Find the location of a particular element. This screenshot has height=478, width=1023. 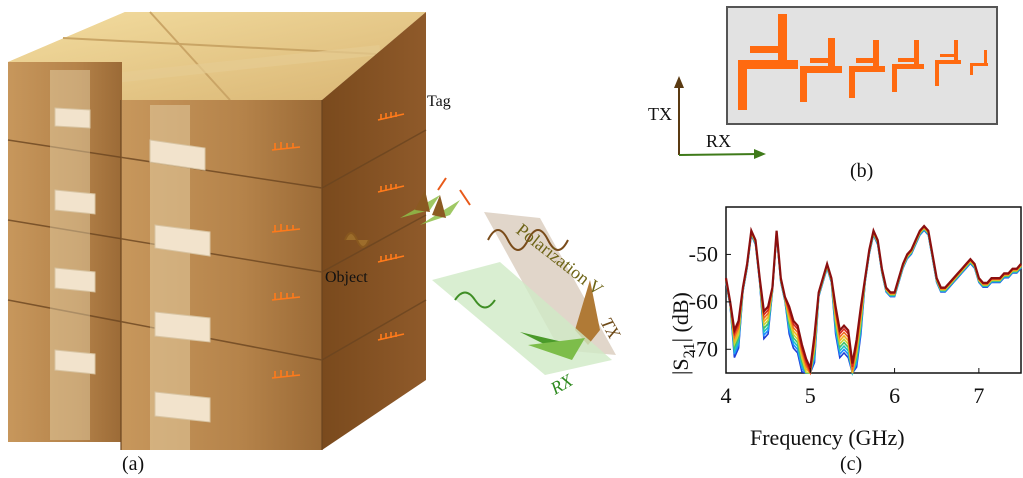

rx-axis-label: RX is located at coordinates (718, 141).